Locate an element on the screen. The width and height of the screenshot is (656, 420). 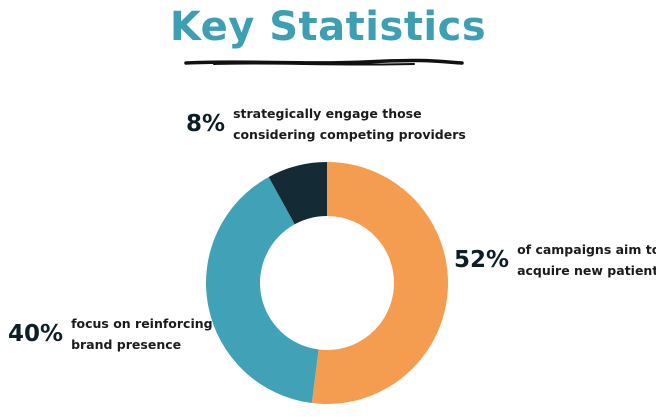
slice-desc-reinforce-line1: focus on reinforcing is located at coordinates (142, 323).